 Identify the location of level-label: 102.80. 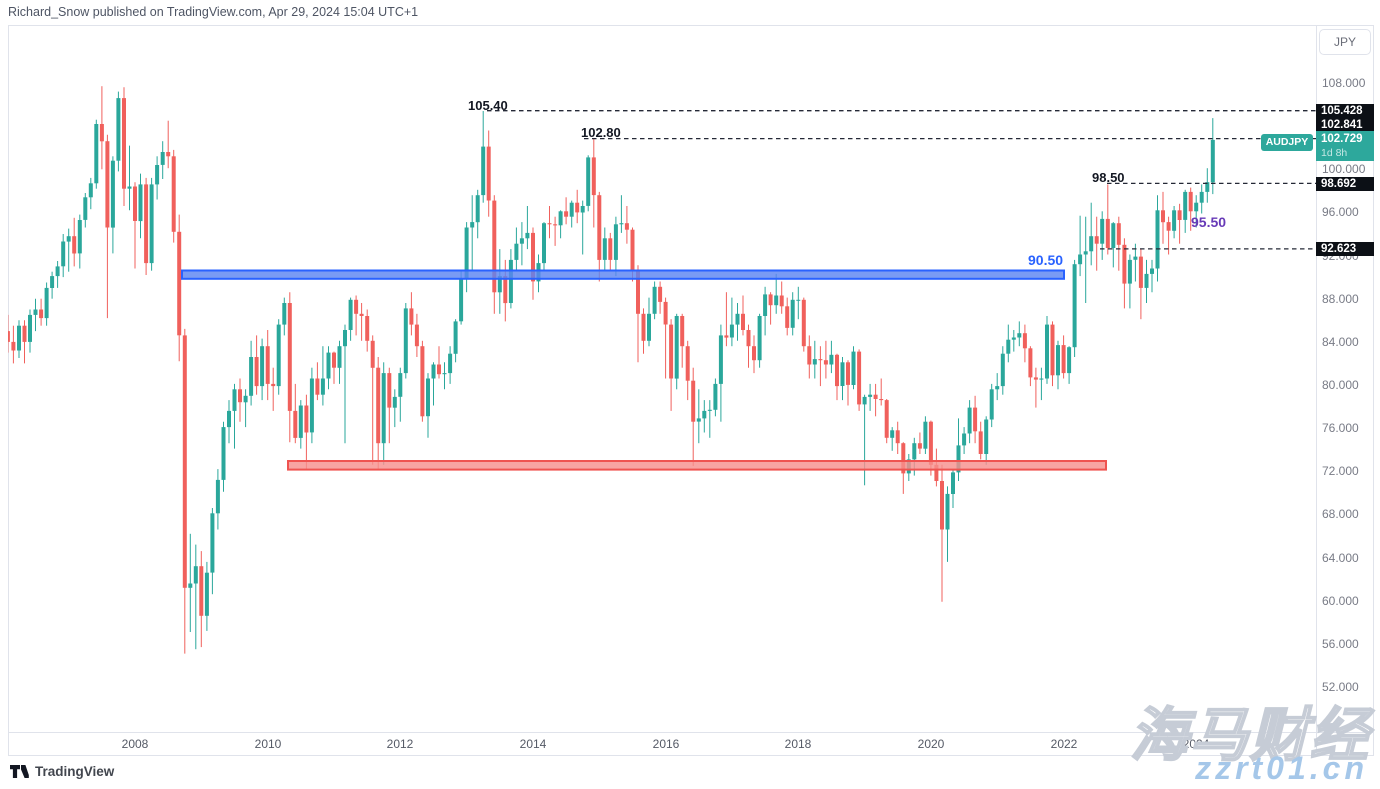
(601, 132).